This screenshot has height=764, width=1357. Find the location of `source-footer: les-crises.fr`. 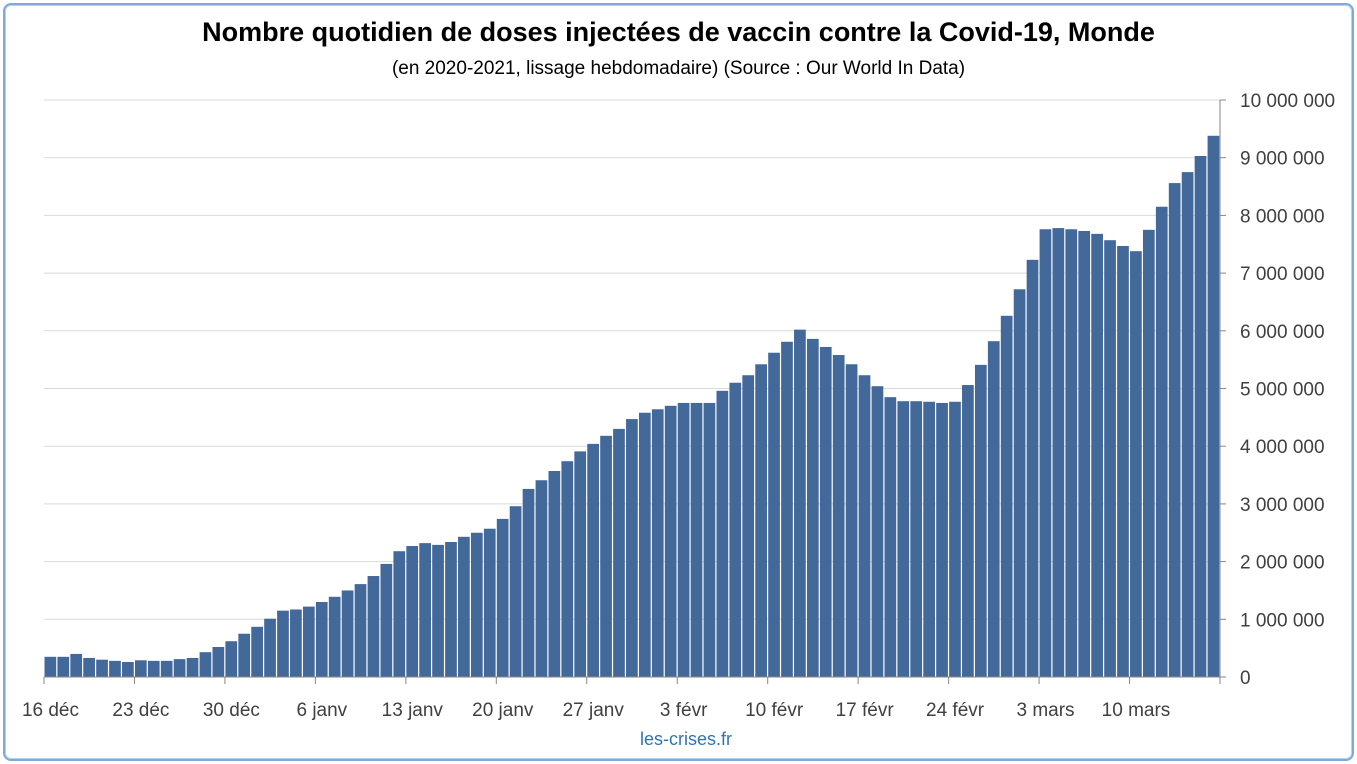

source-footer: les-crises.fr is located at coordinates (685, 739).